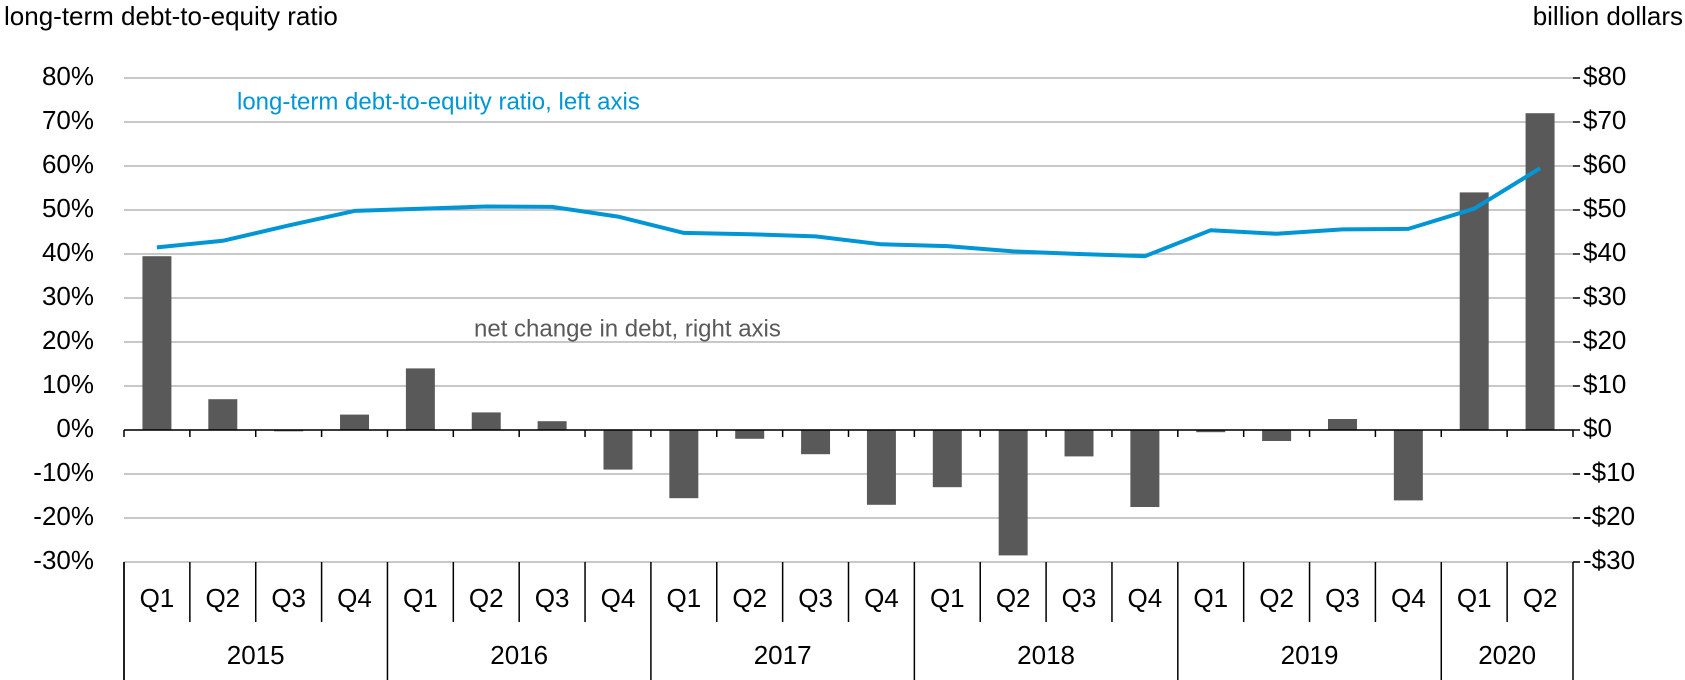  Describe the element at coordinates (849, 212) in the screenshot. I see `line` at that location.